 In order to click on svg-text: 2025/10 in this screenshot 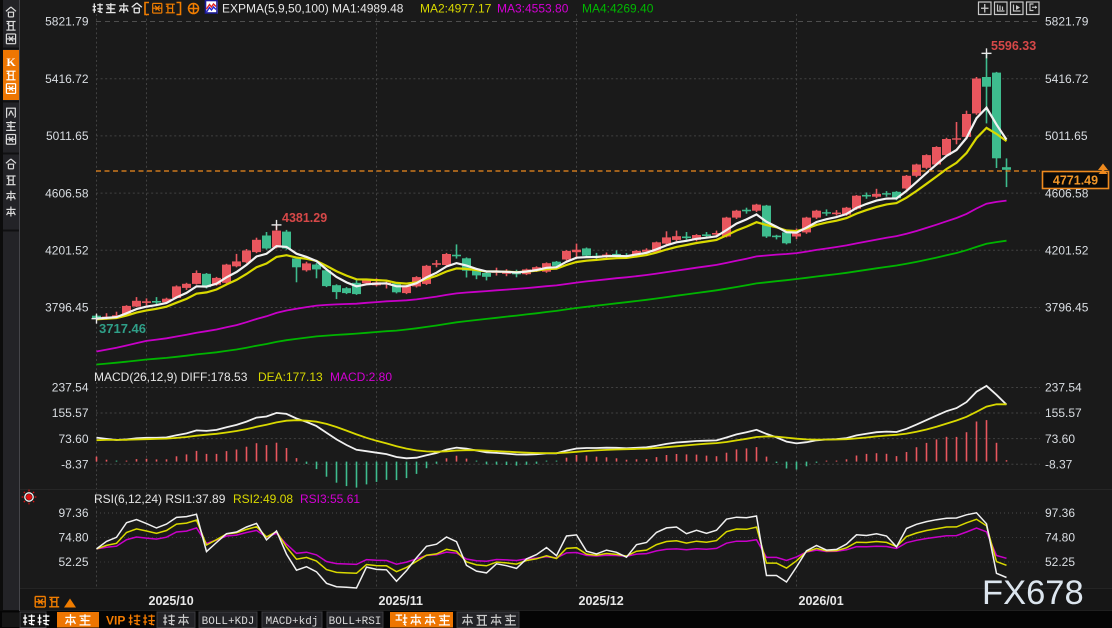, I will do `click(171, 601)`.